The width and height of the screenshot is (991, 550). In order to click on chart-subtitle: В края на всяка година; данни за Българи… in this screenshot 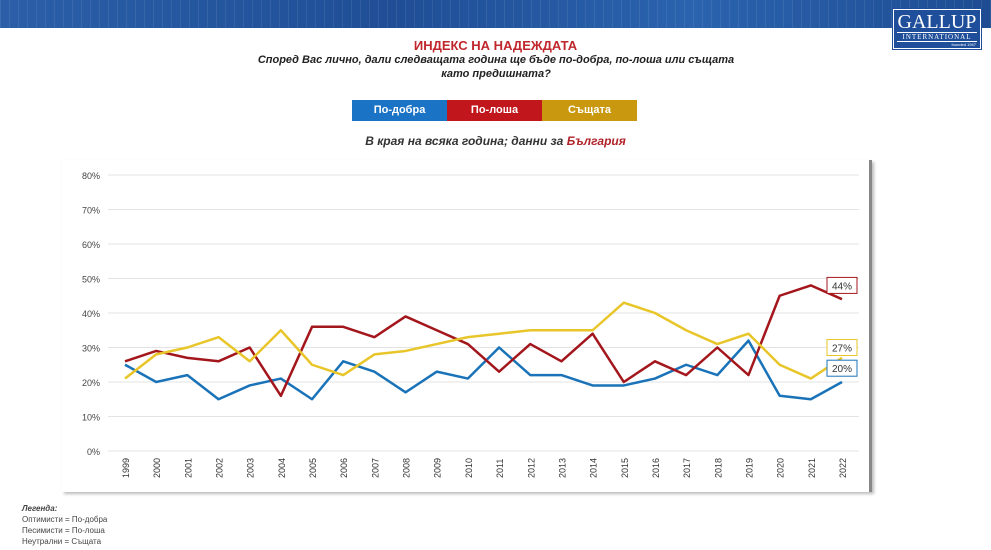, I will do `click(495, 141)`.